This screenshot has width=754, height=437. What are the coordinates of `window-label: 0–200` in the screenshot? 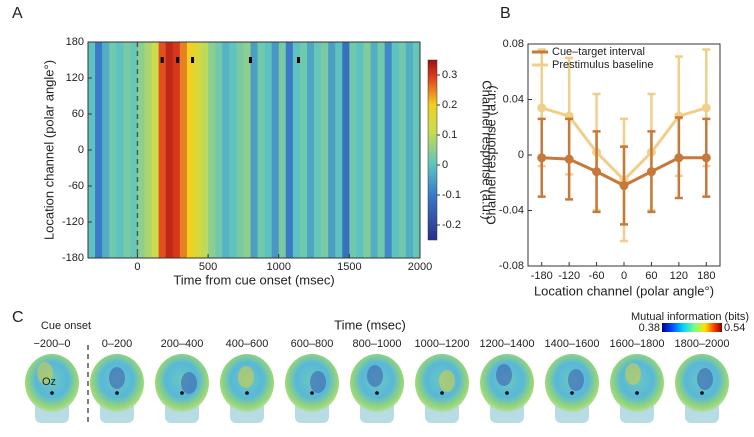 It's located at (117, 344).